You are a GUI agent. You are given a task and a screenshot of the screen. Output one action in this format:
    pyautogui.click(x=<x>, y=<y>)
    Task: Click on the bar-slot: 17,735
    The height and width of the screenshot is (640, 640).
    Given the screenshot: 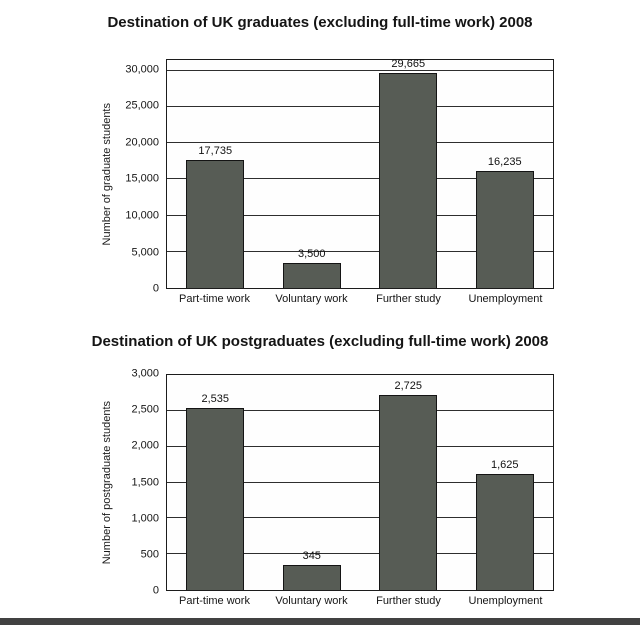 What is the action you would take?
    pyautogui.click(x=215, y=174)
    